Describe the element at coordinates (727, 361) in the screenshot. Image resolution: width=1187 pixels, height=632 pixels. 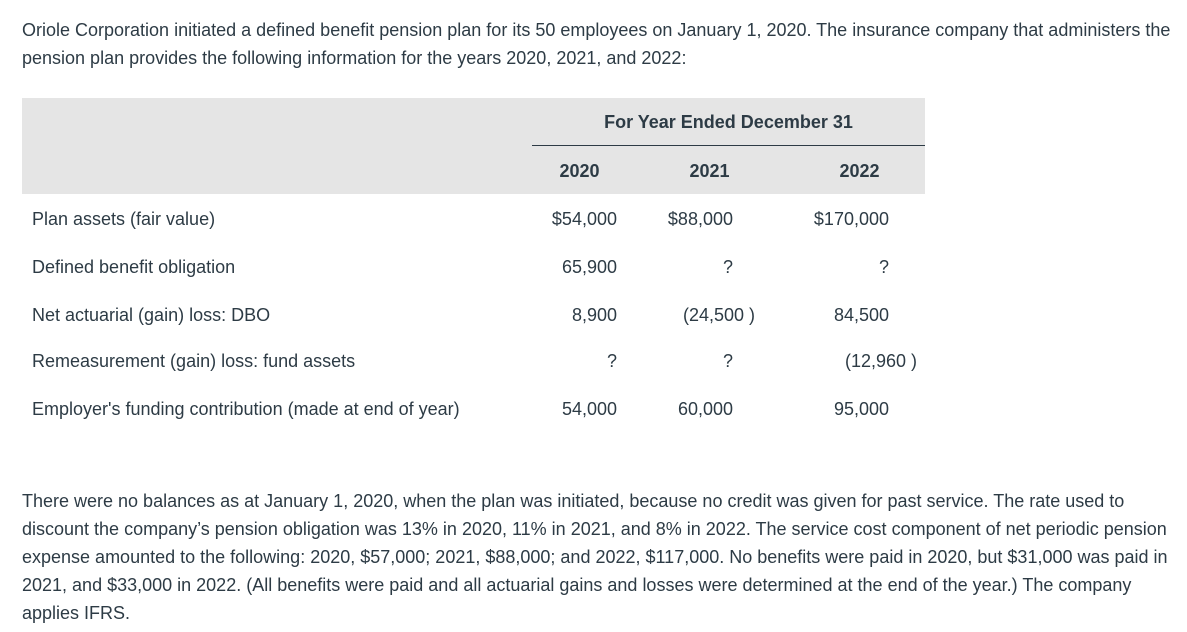
I see `cell-remeasurement-2021: ?` at that location.